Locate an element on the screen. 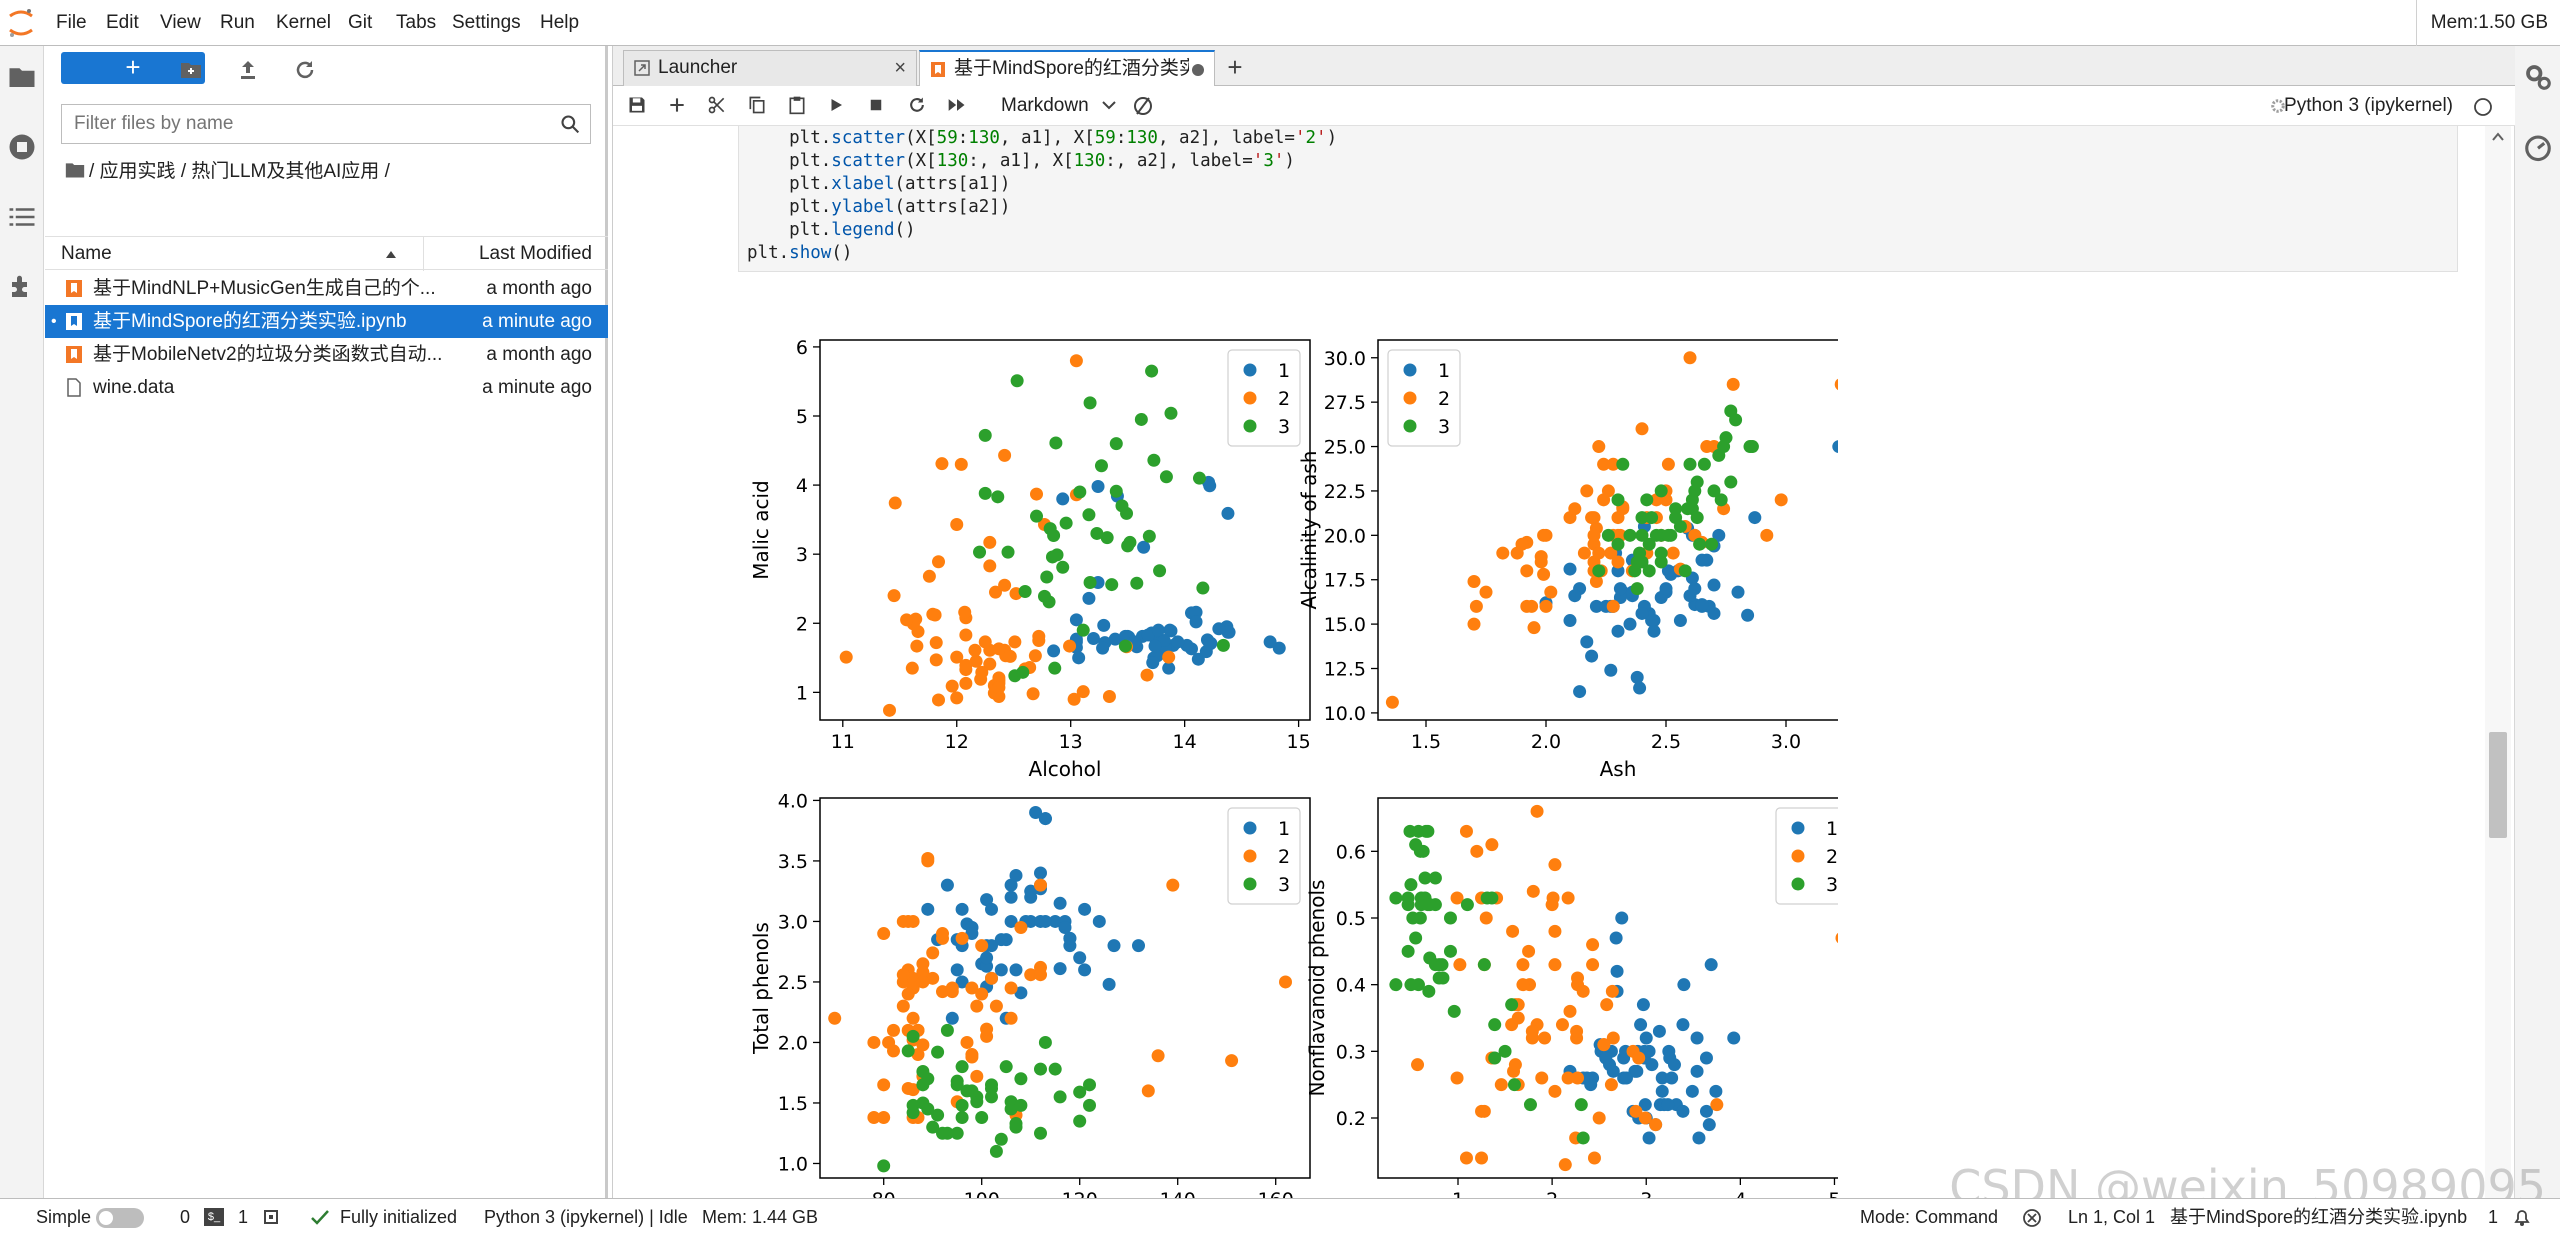  menu-kernel: Kernel is located at coordinates (303, 22).